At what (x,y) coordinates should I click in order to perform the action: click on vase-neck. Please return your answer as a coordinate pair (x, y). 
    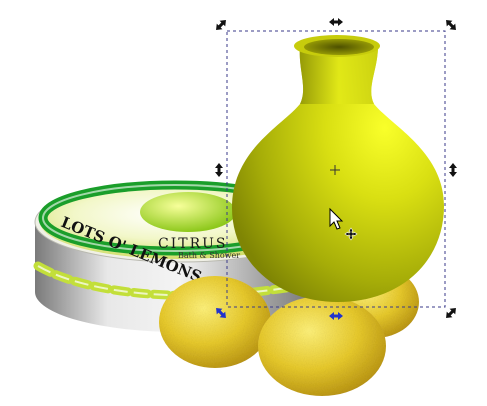
    Looking at the image, I should click on (338, 75).